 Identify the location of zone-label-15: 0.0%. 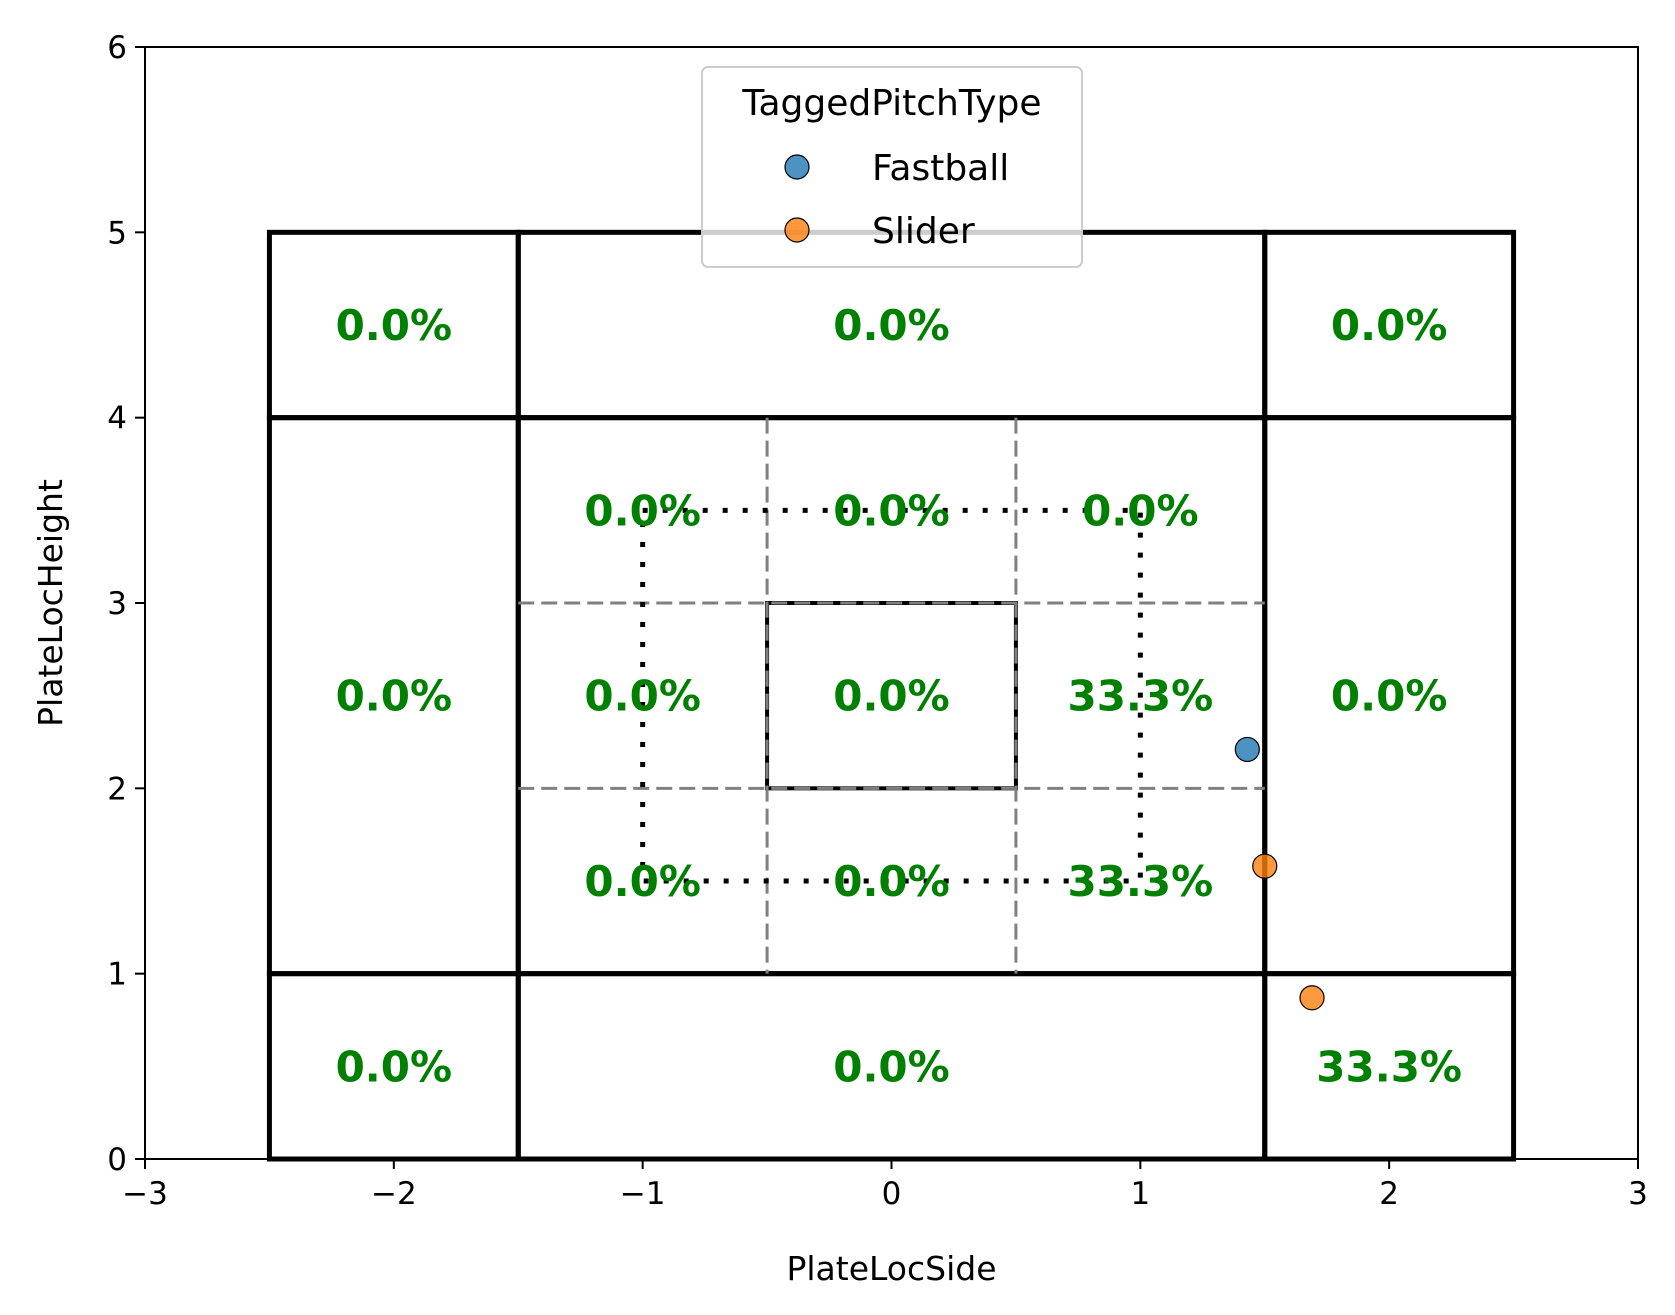
(891, 1066).